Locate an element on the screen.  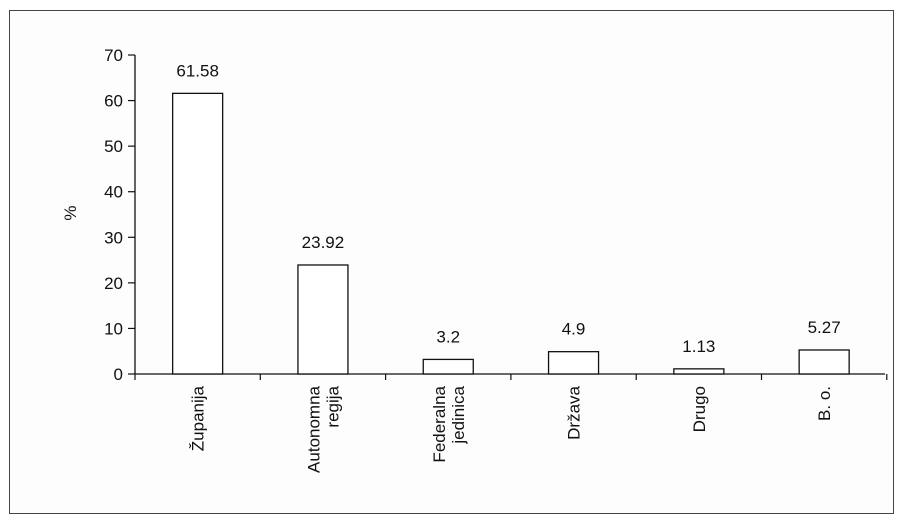
x-tick-label: Država is located at coordinates (574, 412).